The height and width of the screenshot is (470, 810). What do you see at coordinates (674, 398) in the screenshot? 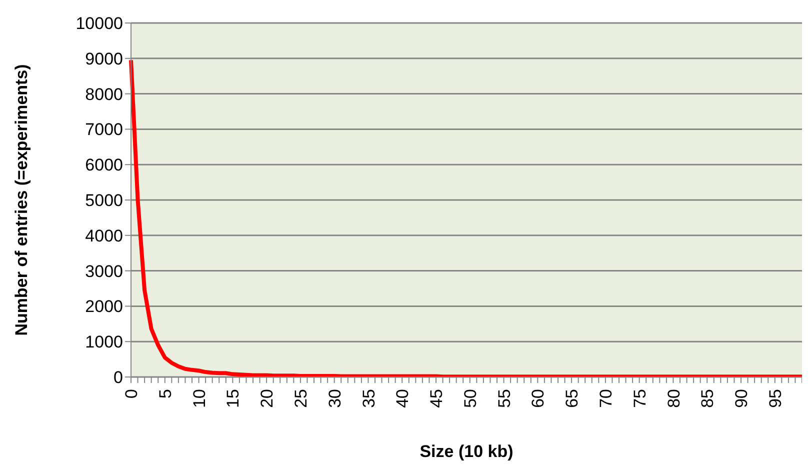
I see `x-tick-label: 80` at bounding box center [674, 398].